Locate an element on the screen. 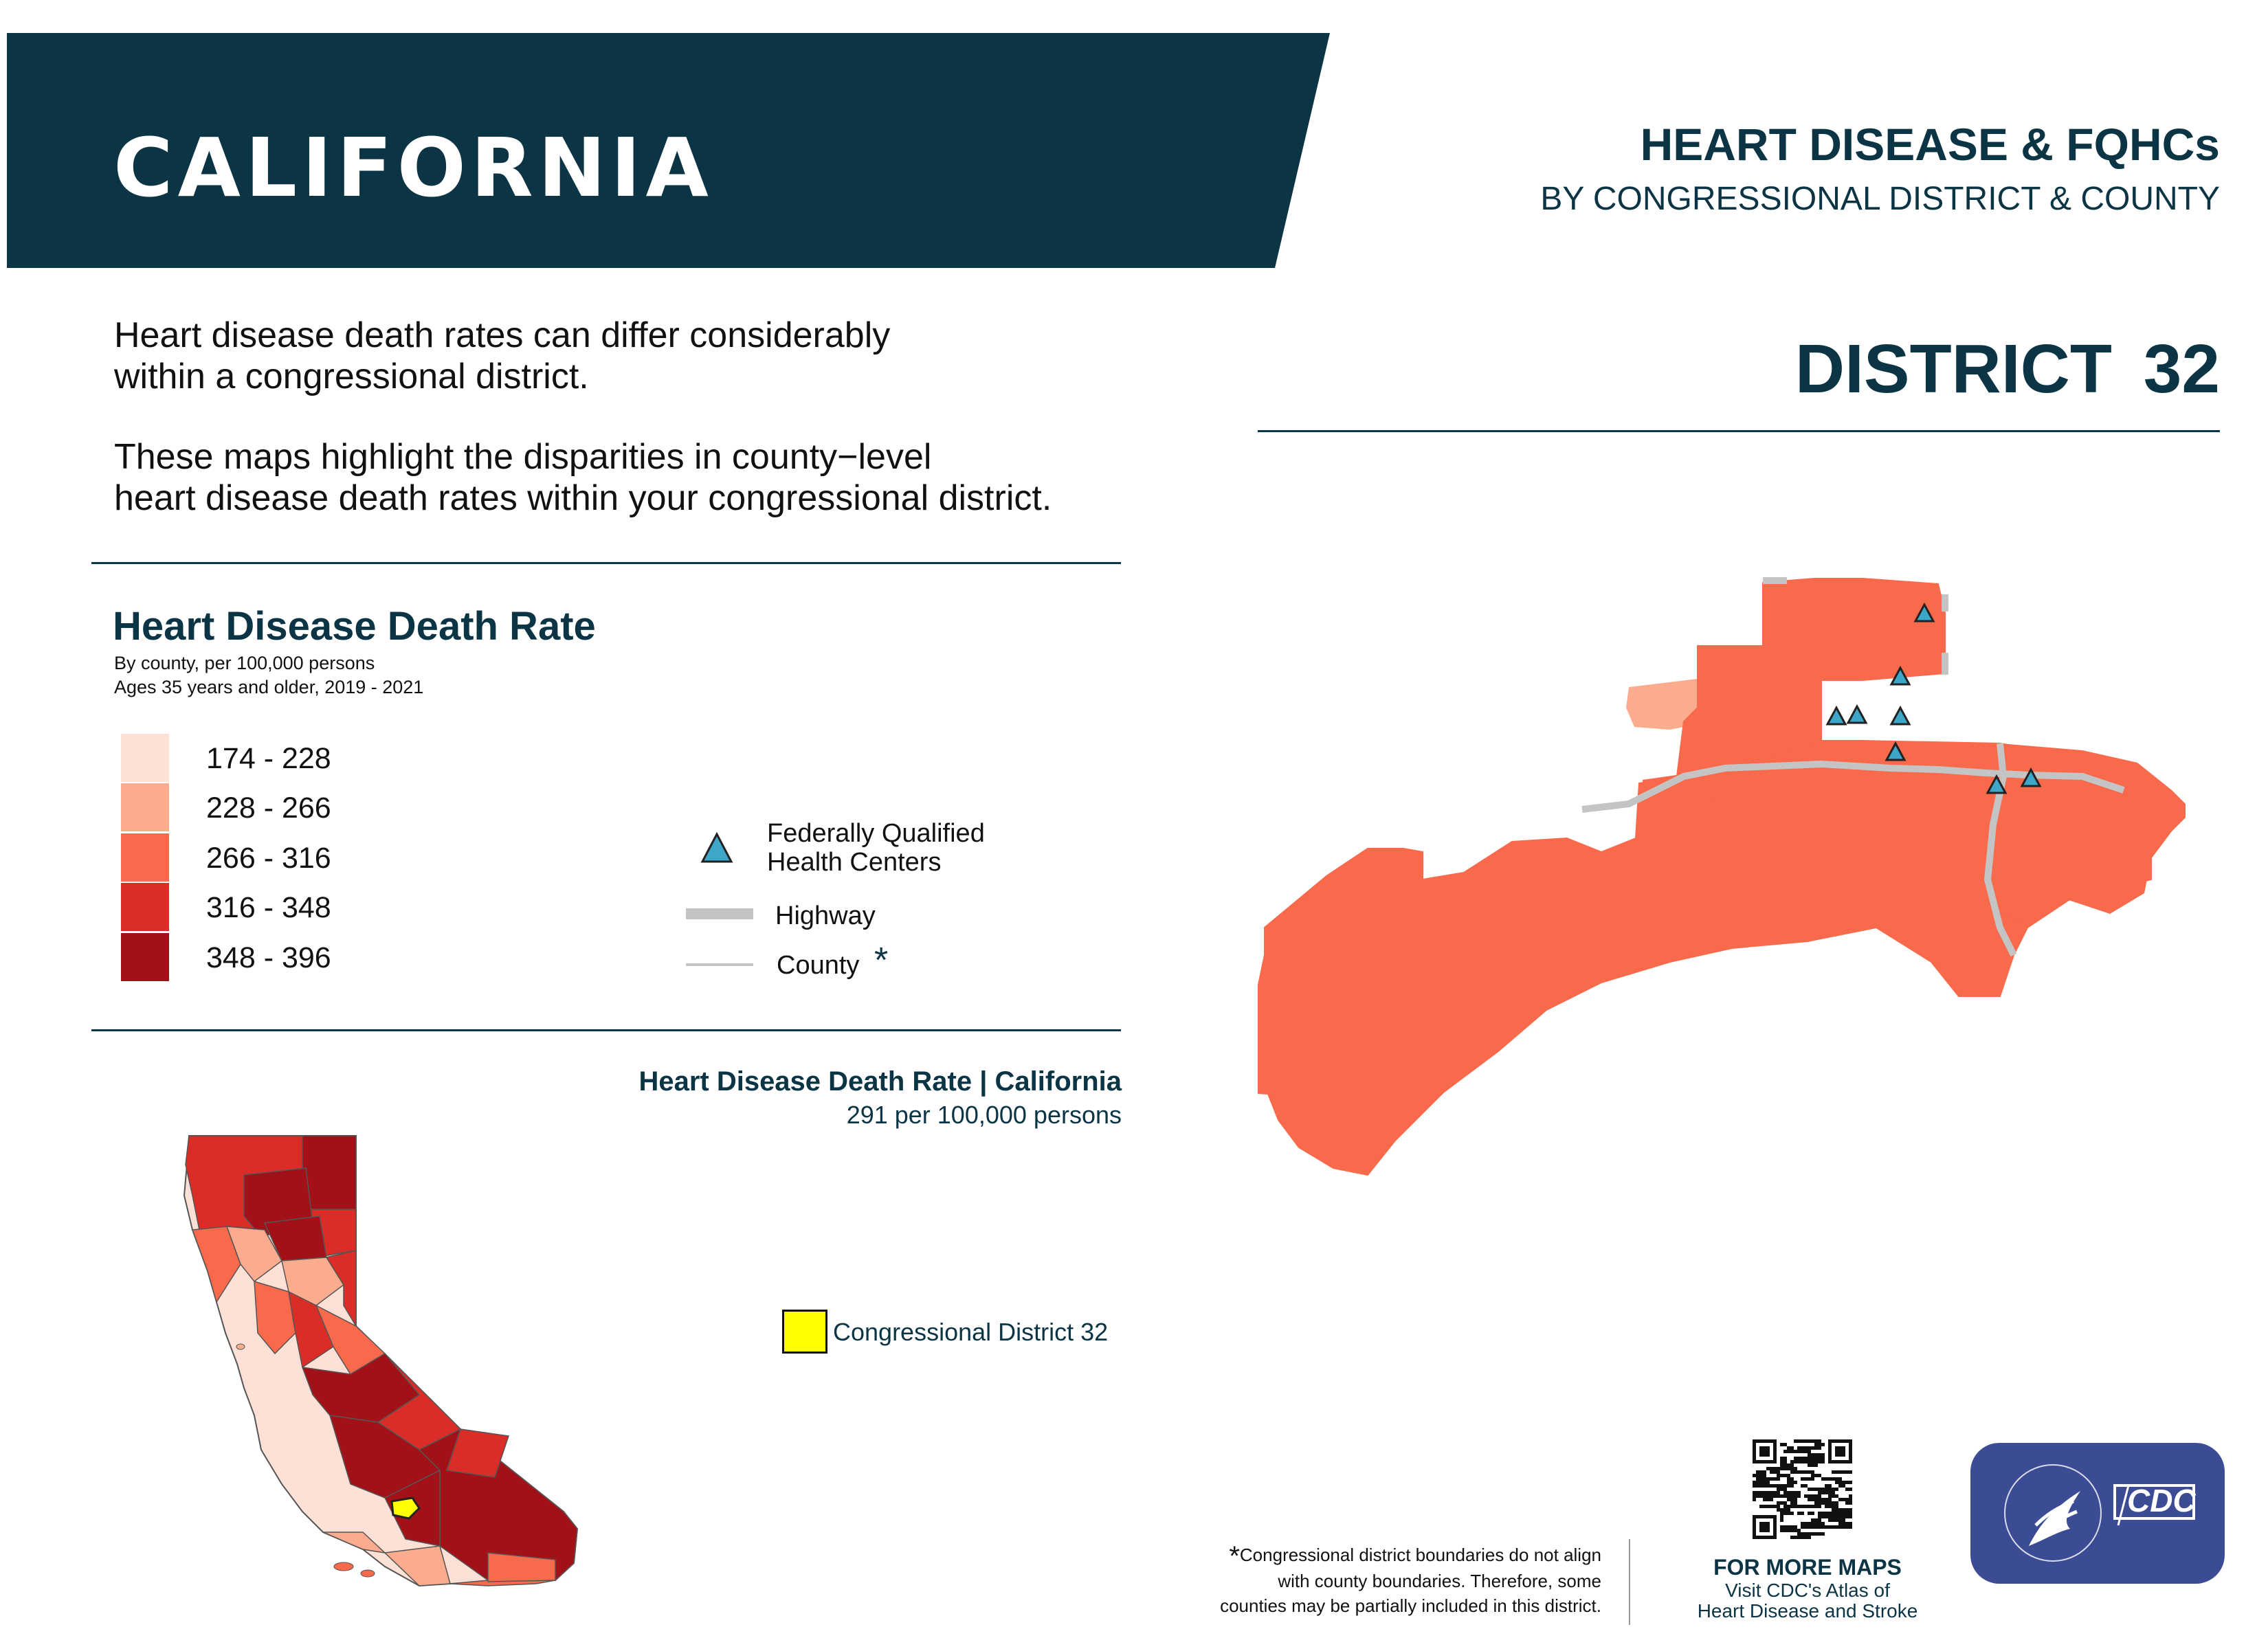  more-maps-title: FOR MORE MAPS is located at coordinates (1807, 1567).